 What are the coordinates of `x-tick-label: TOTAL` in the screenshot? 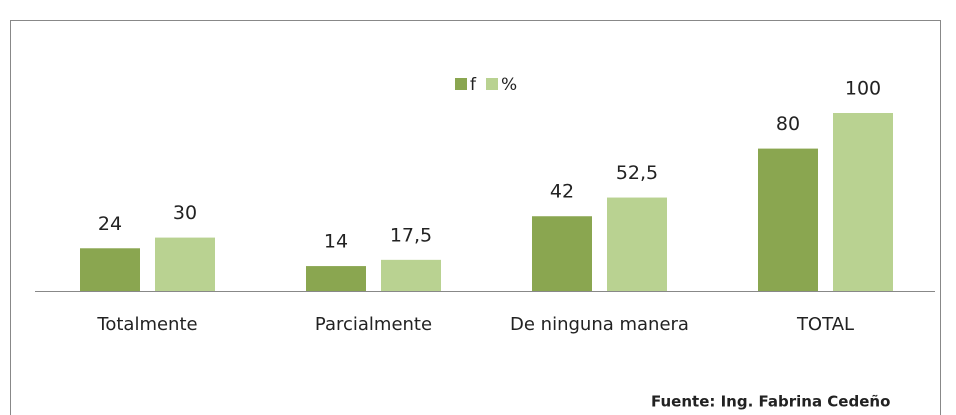 It's located at (825, 324).